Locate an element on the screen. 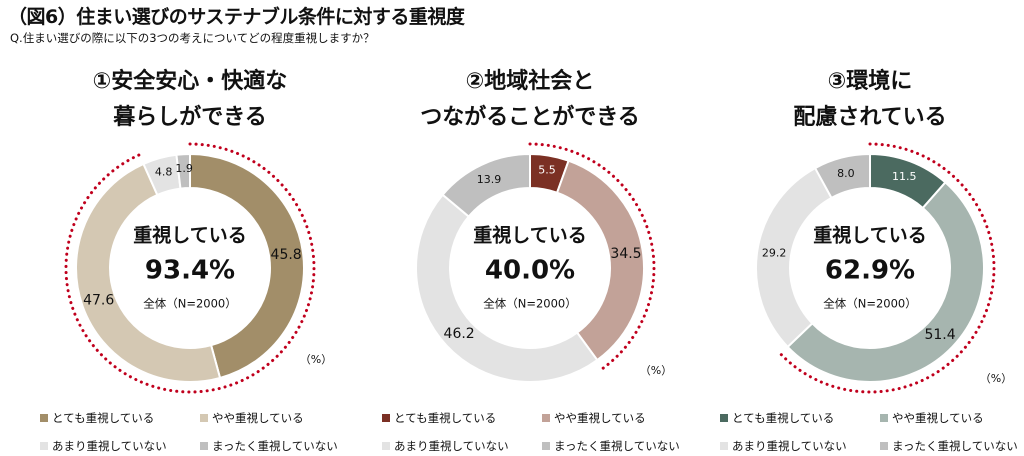 This screenshot has width=1024, height=456. center-value: 40.0% is located at coordinates (530, 271).